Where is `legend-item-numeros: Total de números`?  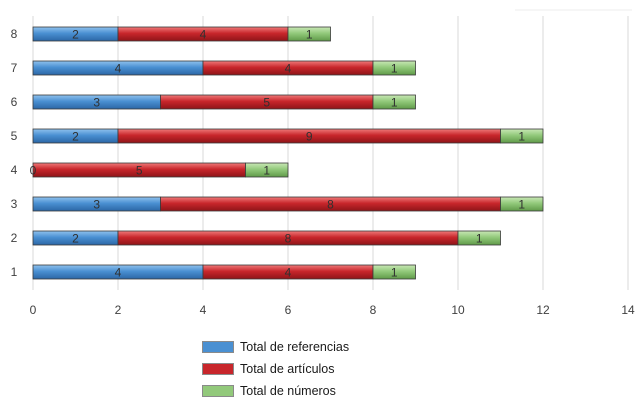
legend-item-numeros: Total de números is located at coordinates (275, 391).